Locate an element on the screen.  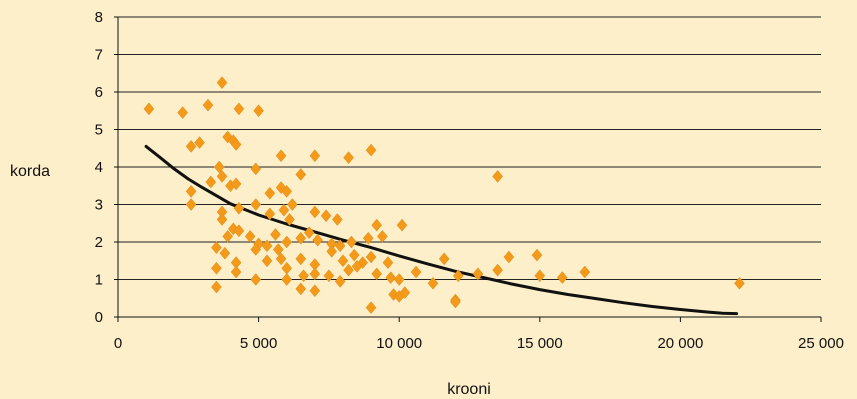
y-tick-label: 3 is located at coordinates (99, 205).